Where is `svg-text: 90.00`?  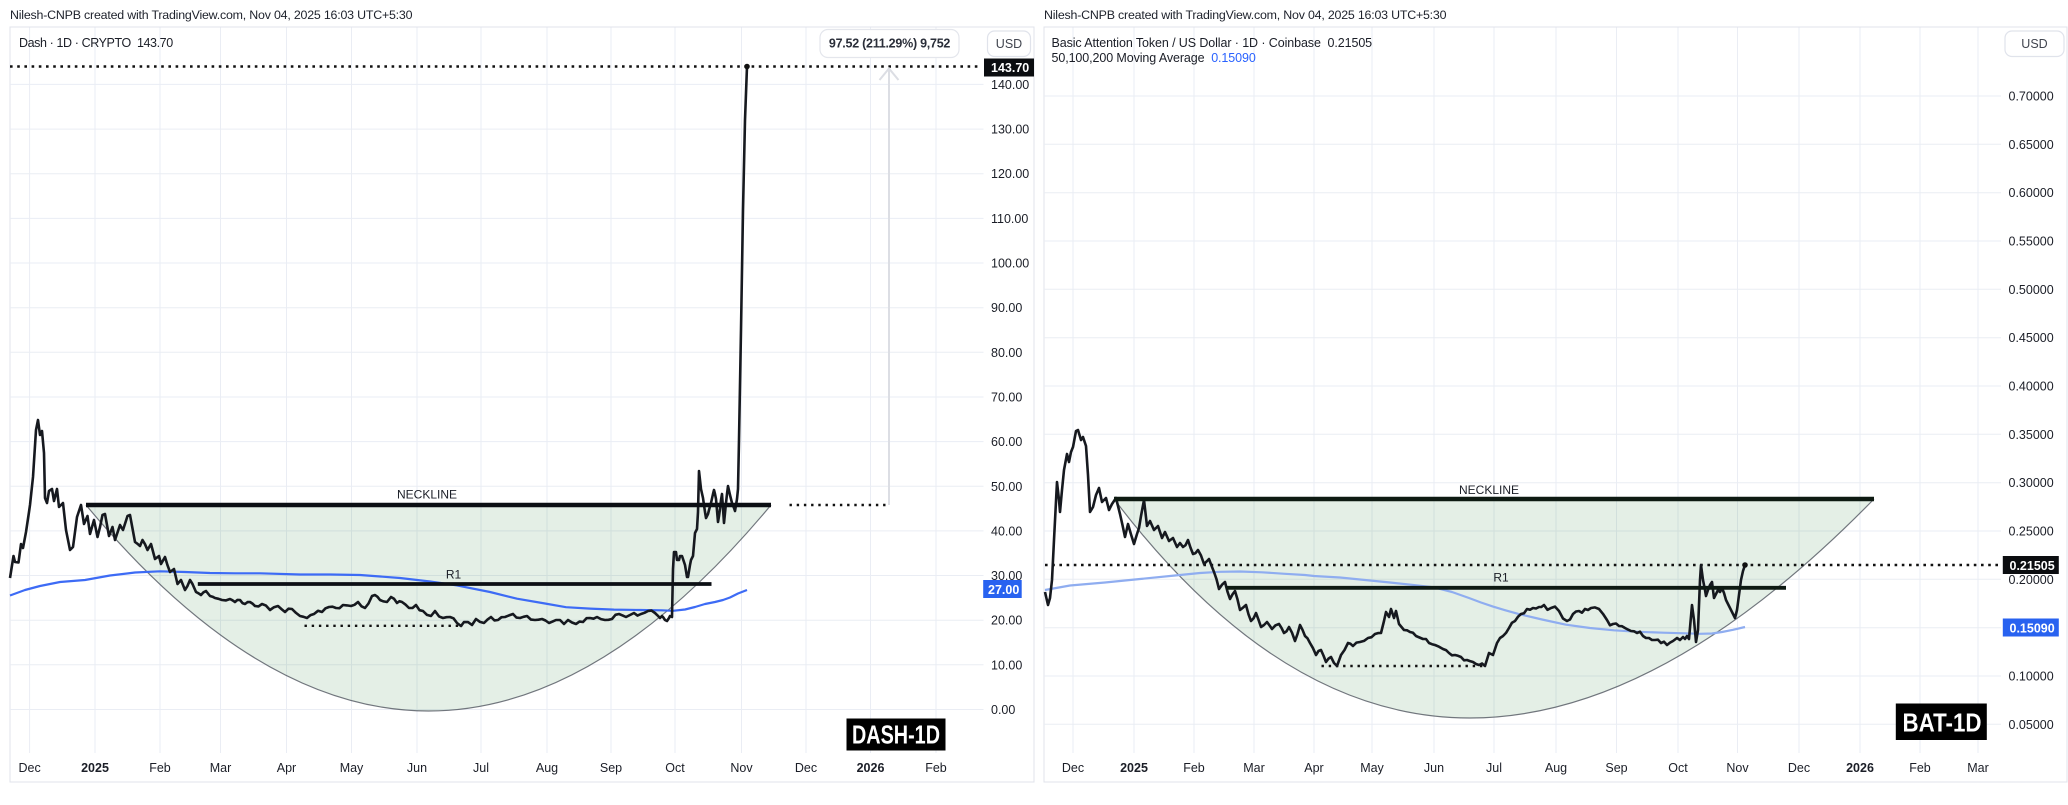 svg-text: 90.00 is located at coordinates (1006, 308).